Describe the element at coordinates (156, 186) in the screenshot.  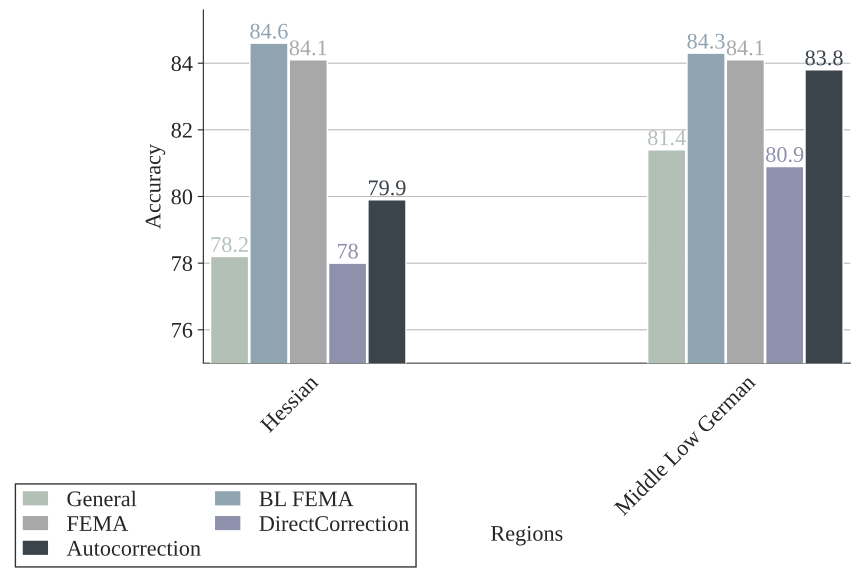
I see `y-axis-title: Accuracy` at that location.